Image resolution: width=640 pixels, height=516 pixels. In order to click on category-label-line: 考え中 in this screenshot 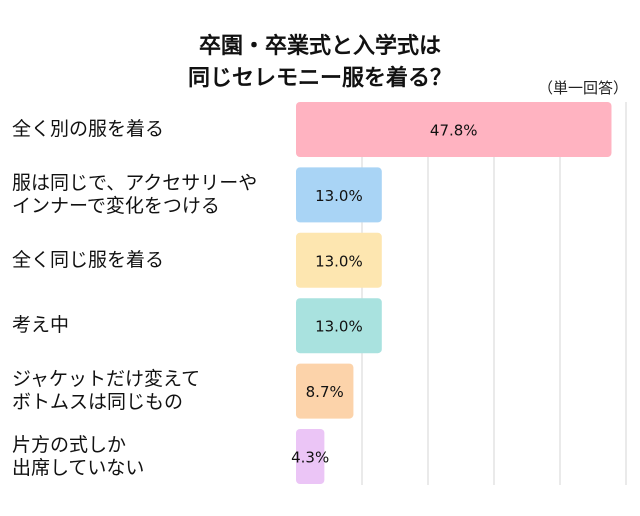, I will do `click(41, 325)`.